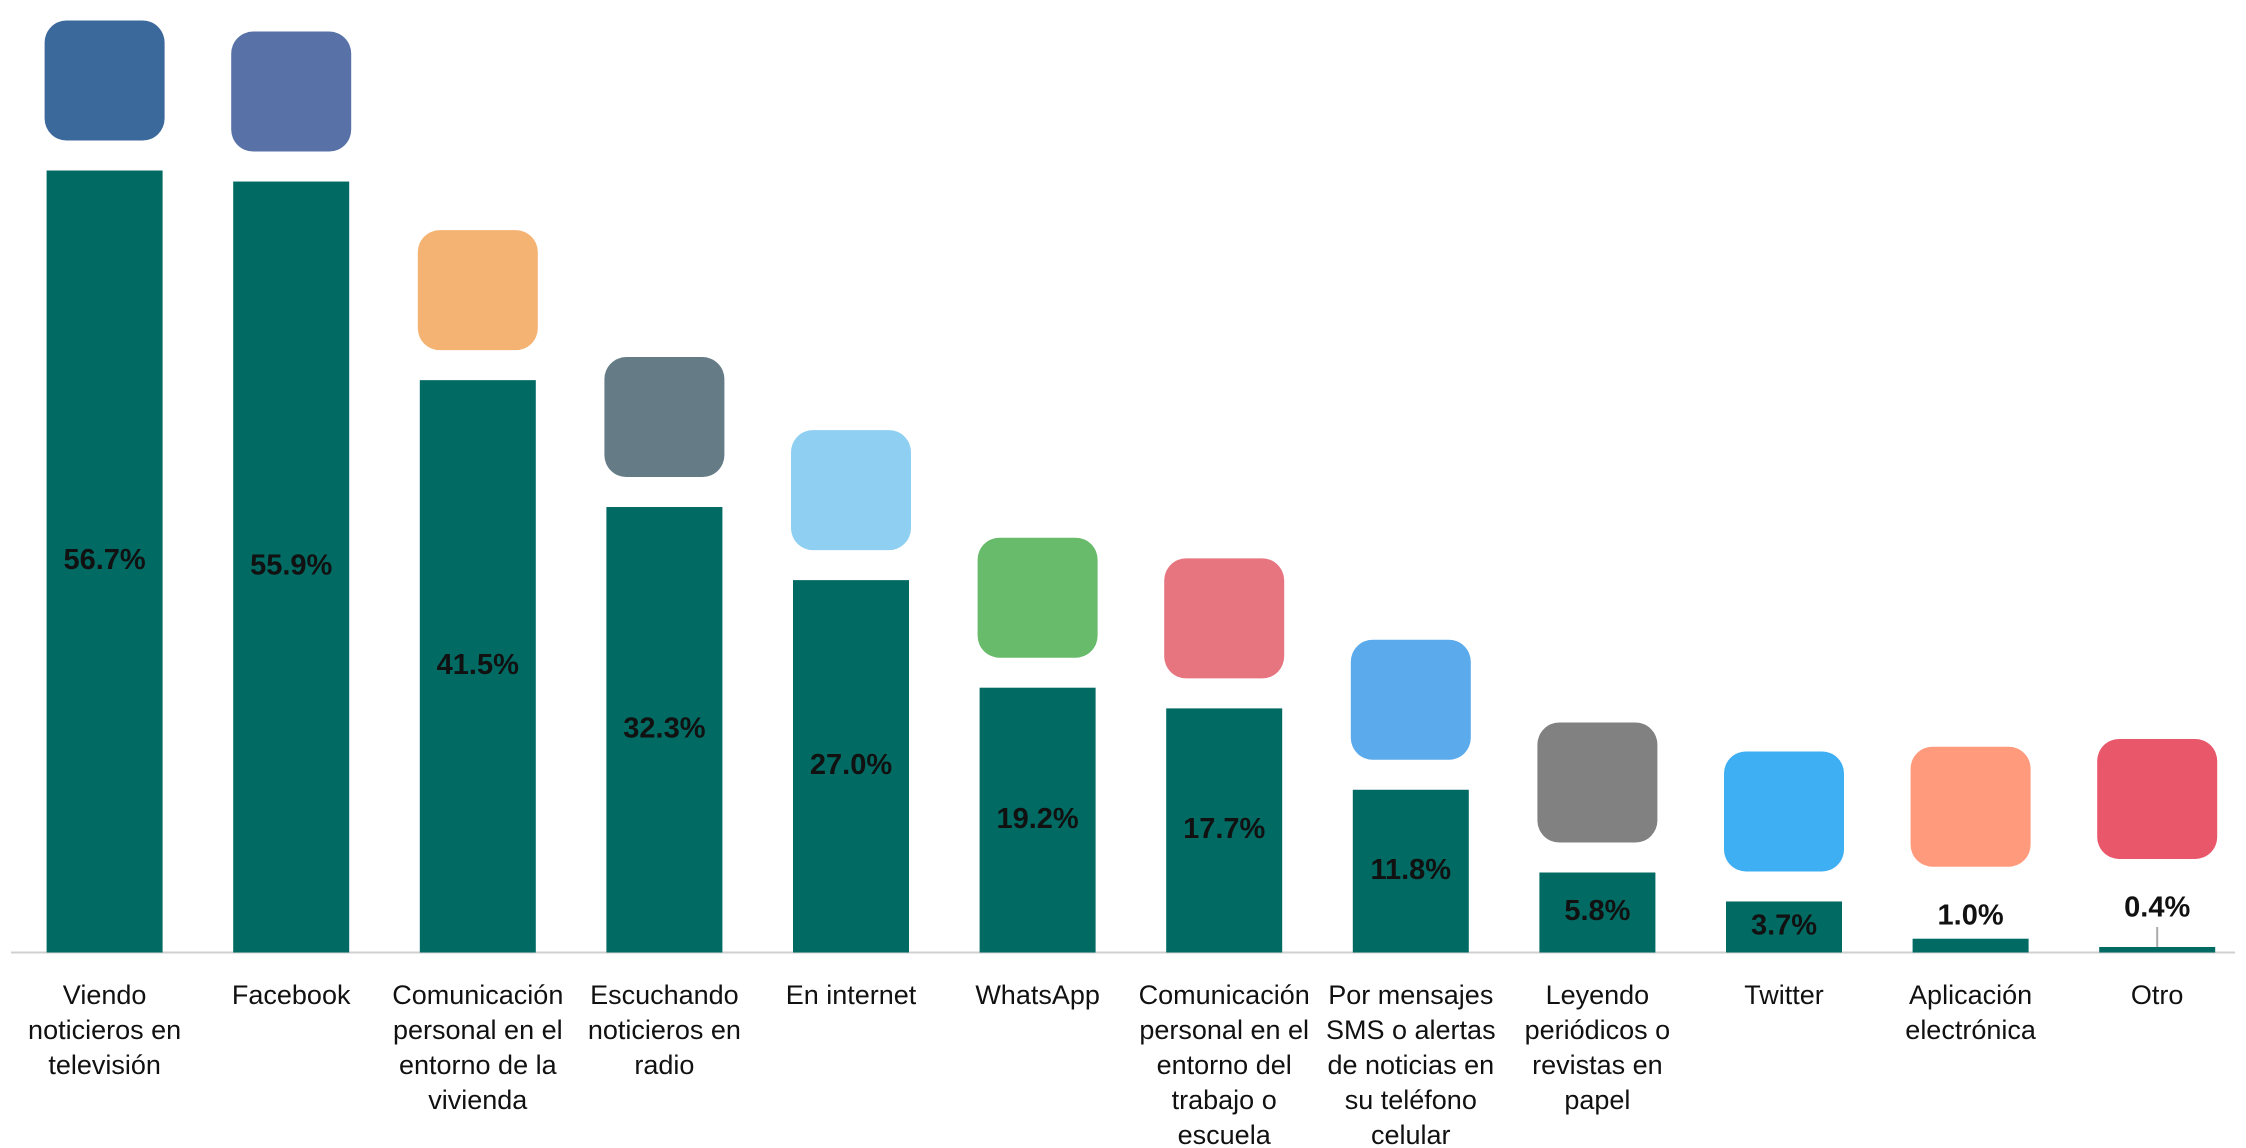  Describe the element at coordinates (291, 995) in the screenshot. I see `x-tick-label: Facebook` at that location.